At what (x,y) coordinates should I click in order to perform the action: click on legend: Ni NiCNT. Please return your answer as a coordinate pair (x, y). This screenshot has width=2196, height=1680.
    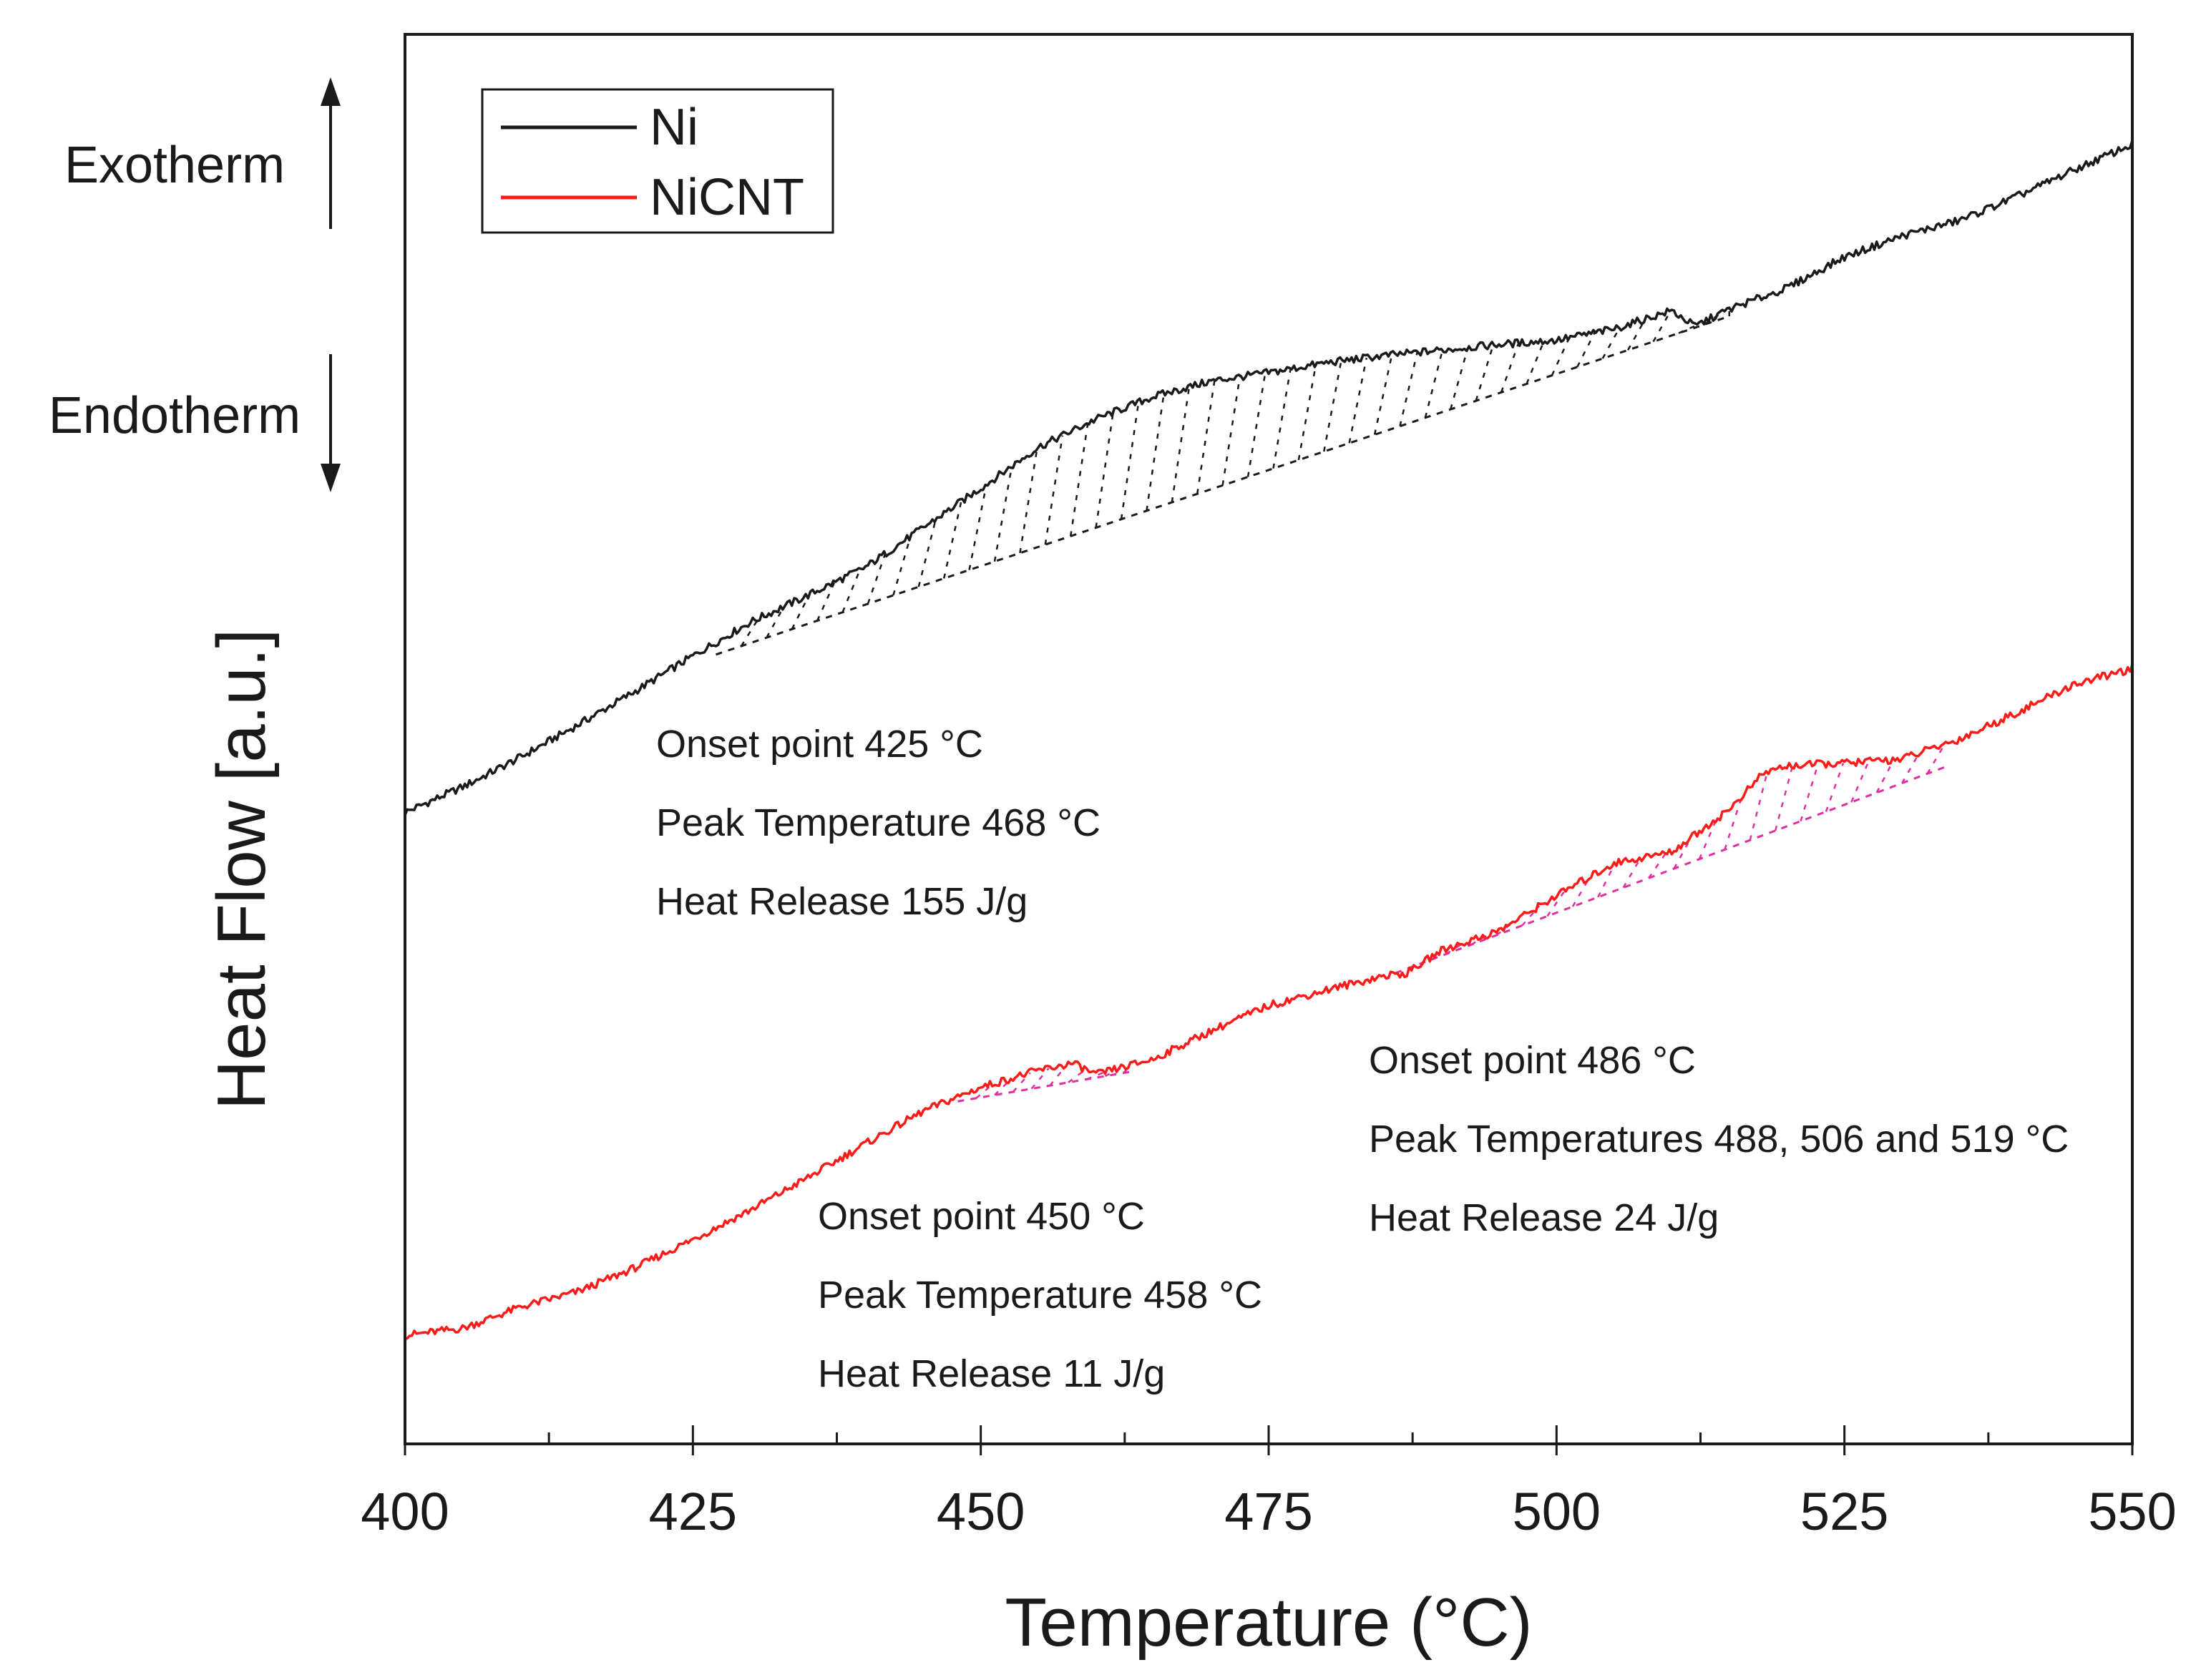
    Looking at the image, I should click on (657, 161).